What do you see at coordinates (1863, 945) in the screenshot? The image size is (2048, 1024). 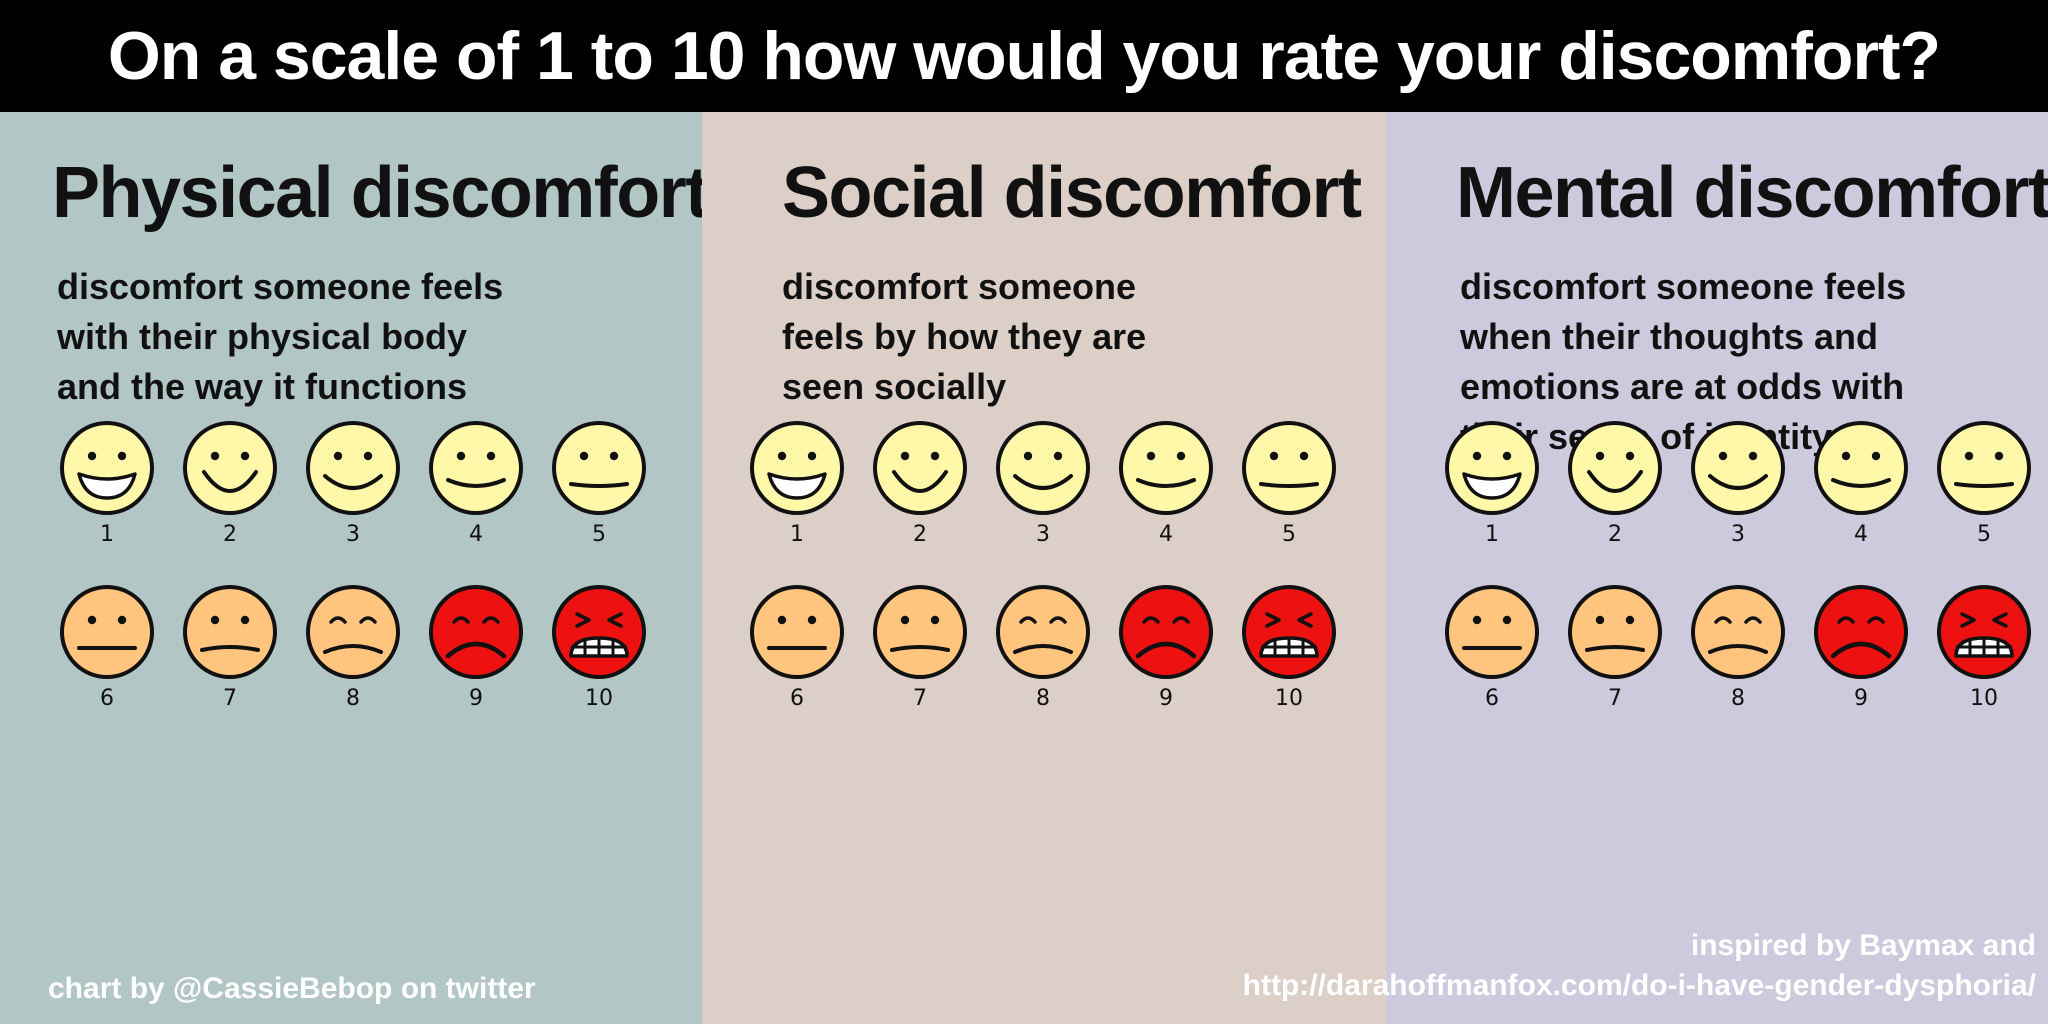 I see `credit-right-line1: inspired by Baymax and` at bounding box center [1863, 945].